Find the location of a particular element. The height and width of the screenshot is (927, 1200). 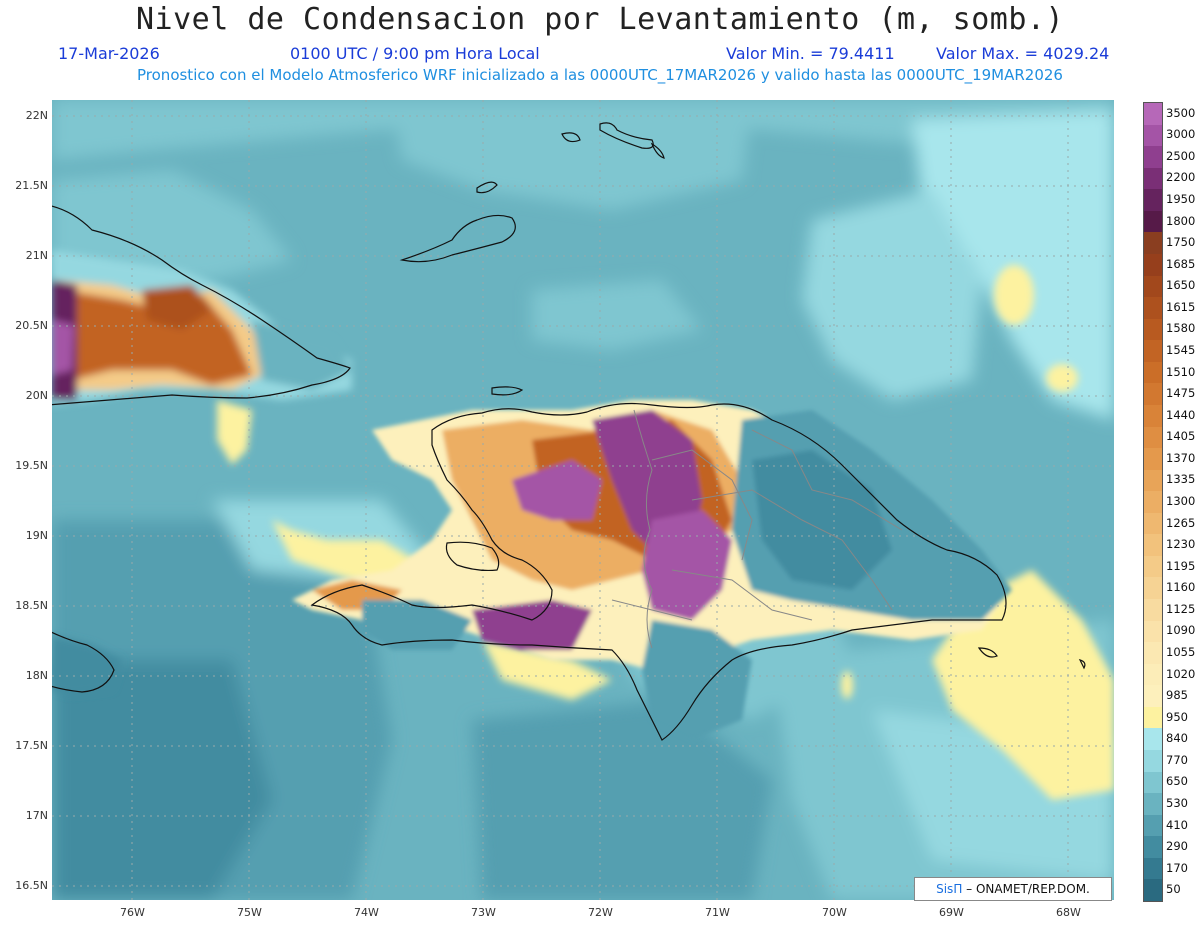

lon-label-4: 72W is located at coordinates (600, 912).